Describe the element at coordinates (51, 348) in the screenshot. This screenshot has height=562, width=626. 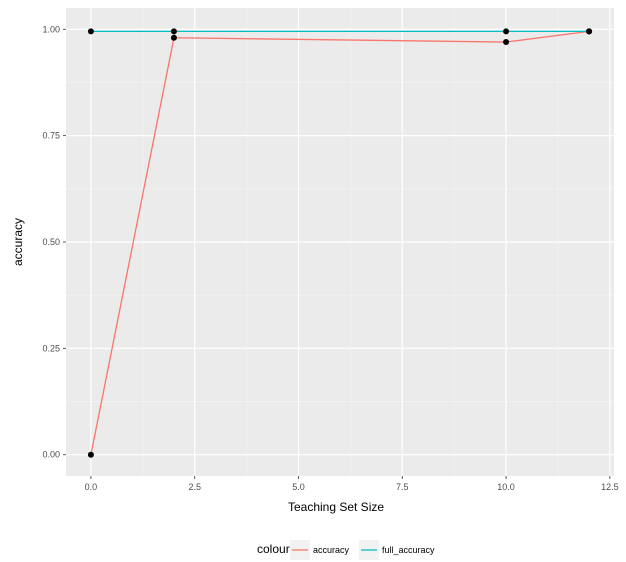
I see `y-tick-label: 0.25` at that location.